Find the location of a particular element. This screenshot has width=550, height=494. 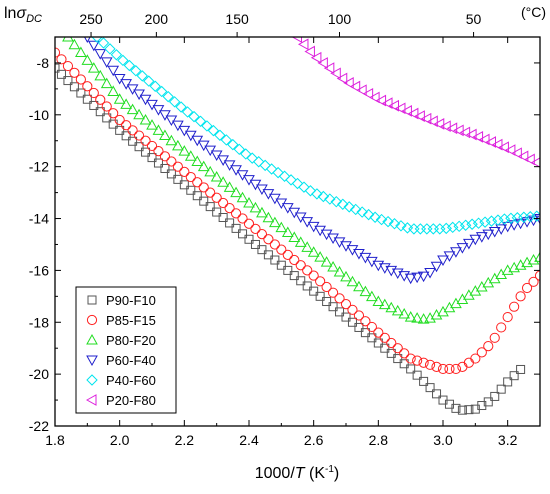

x-tick-label: 2.8 is located at coordinates (379, 440).